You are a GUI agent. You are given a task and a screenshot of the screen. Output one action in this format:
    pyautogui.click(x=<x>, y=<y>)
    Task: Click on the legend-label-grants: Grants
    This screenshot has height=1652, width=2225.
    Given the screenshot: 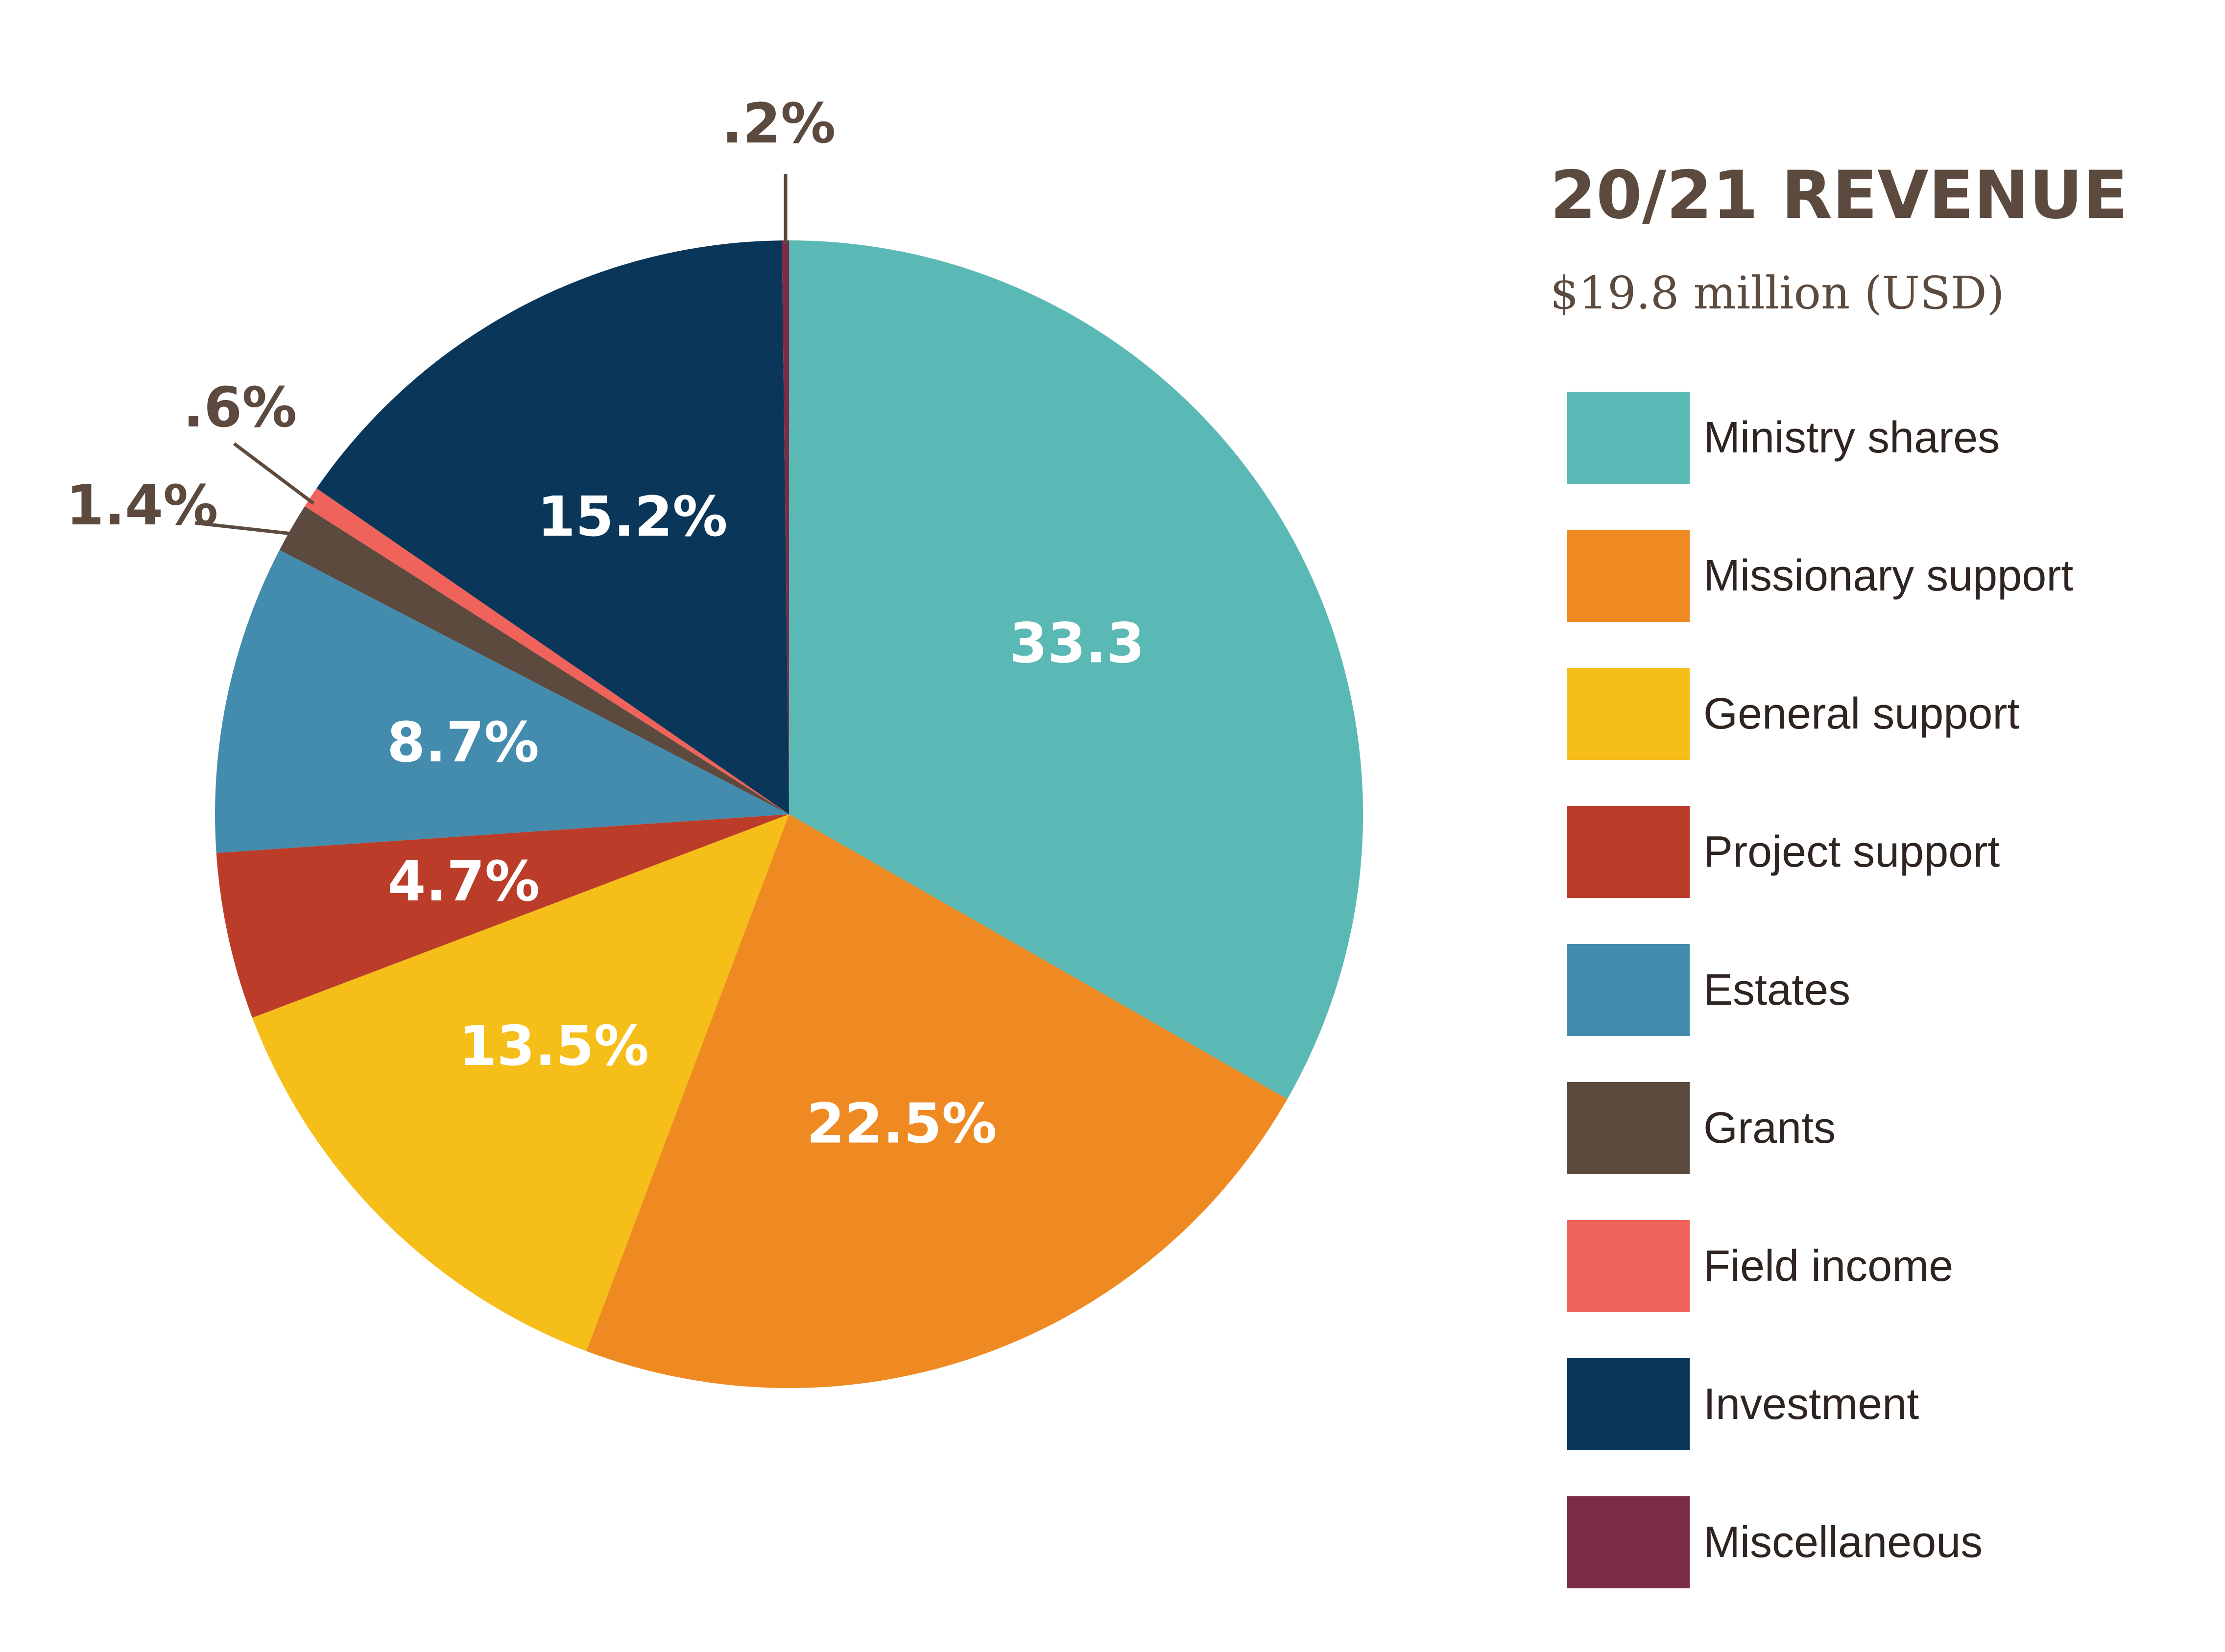 What is the action you would take?
    pyautogui.click(x=1769, y=1128)
    